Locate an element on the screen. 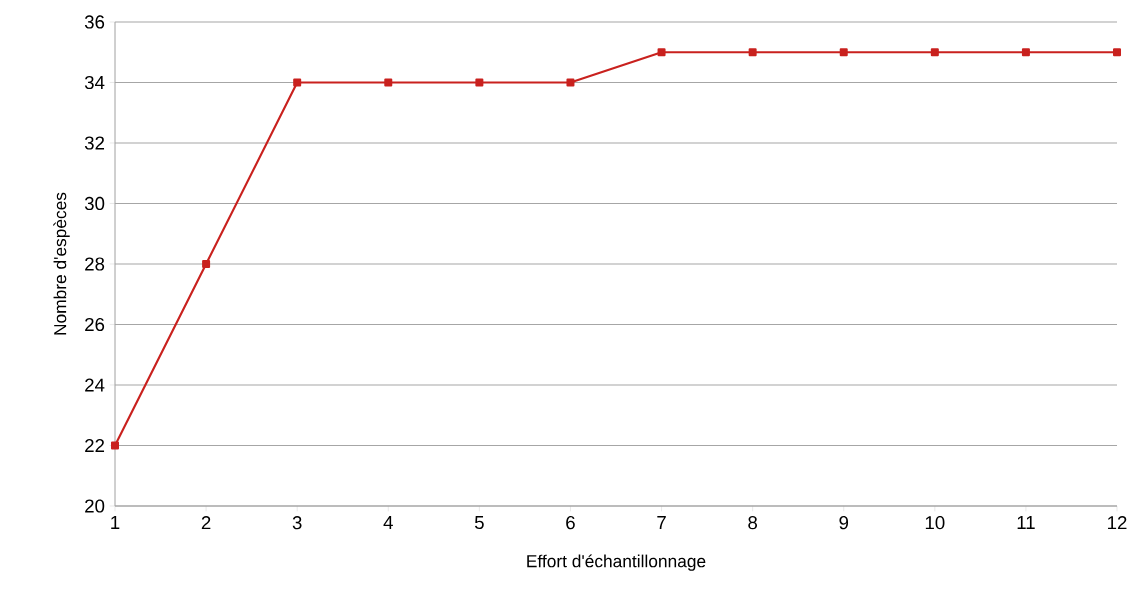 The height and width of the screenshot is (600, 1131). y-tick-label: 34 is located at coordinates (94, 82).